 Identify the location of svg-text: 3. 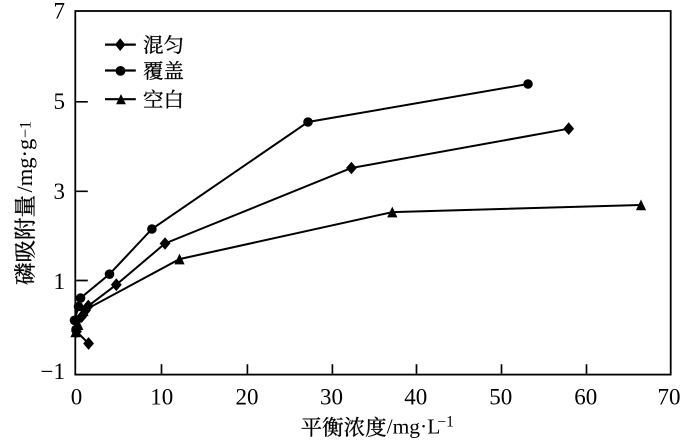
(60, 191).